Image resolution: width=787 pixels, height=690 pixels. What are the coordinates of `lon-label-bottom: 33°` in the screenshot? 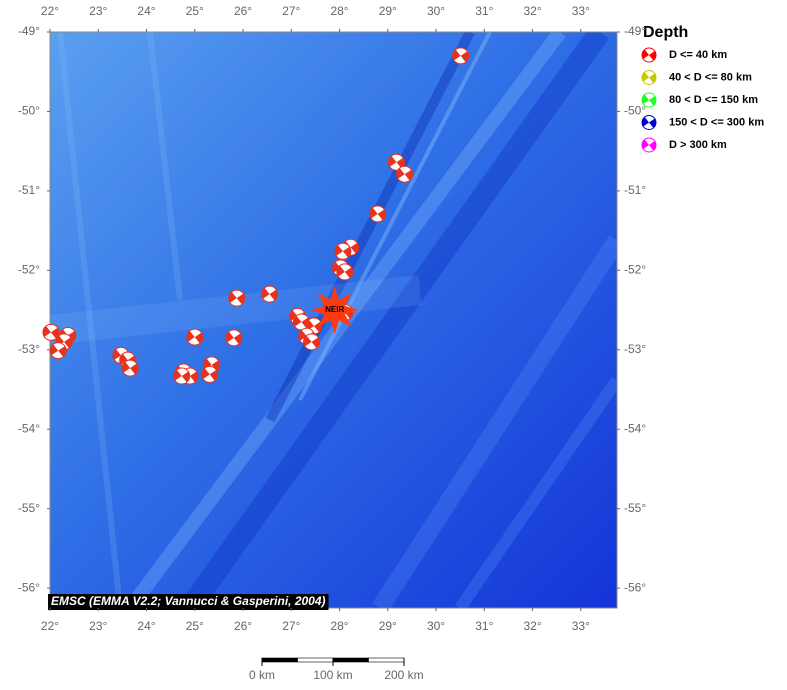 It's located at (581, 626).